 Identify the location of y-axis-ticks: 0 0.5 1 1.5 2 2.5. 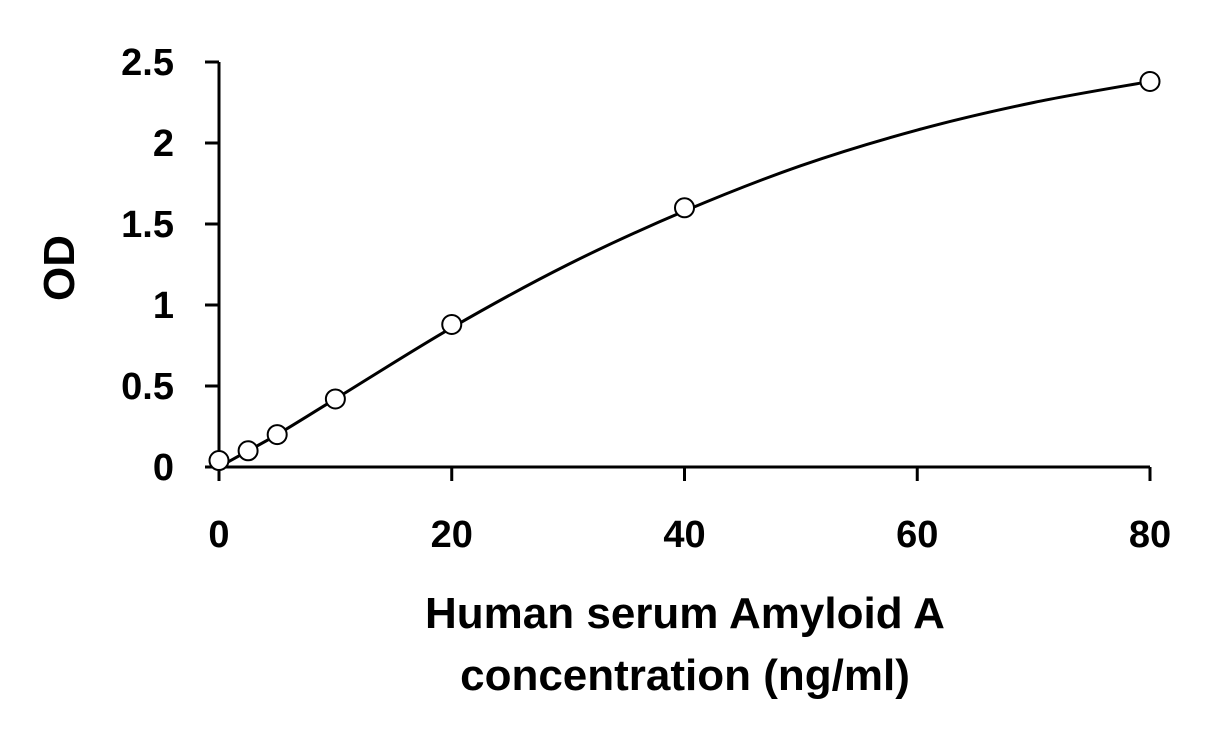
(170, 265).